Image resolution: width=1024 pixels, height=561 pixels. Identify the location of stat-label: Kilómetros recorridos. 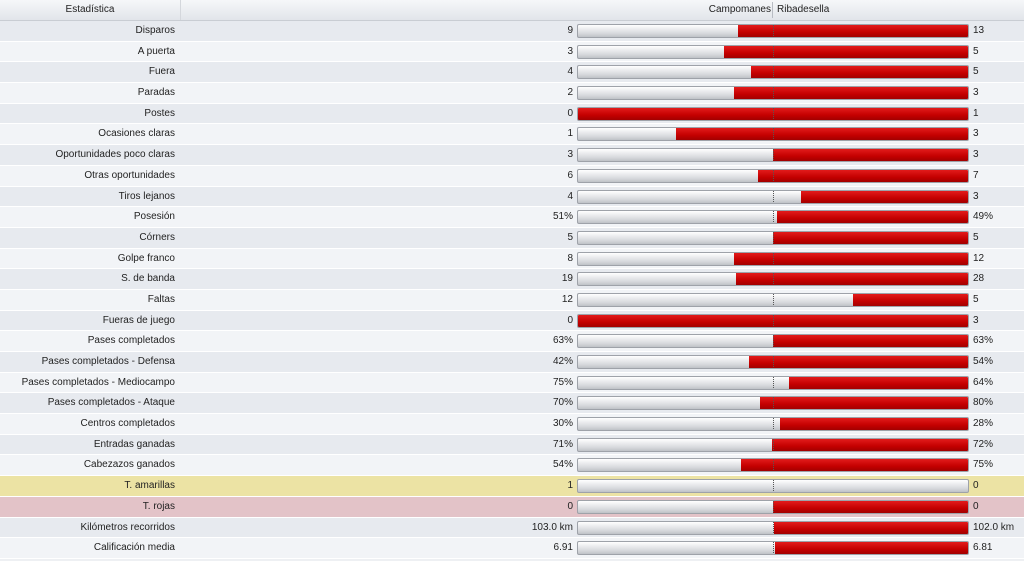
(127, 527).